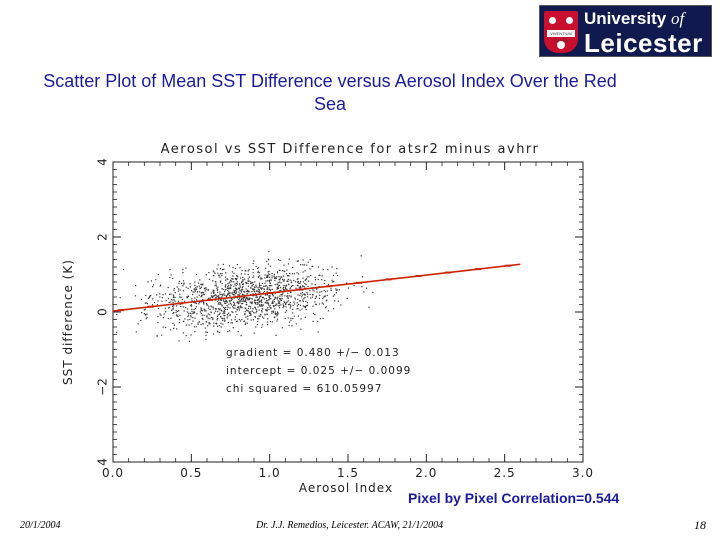 This screenshot has width=720, height=540. I want to click on crest-motto: VIVENTIUM CAUSA, so click(561, 37).